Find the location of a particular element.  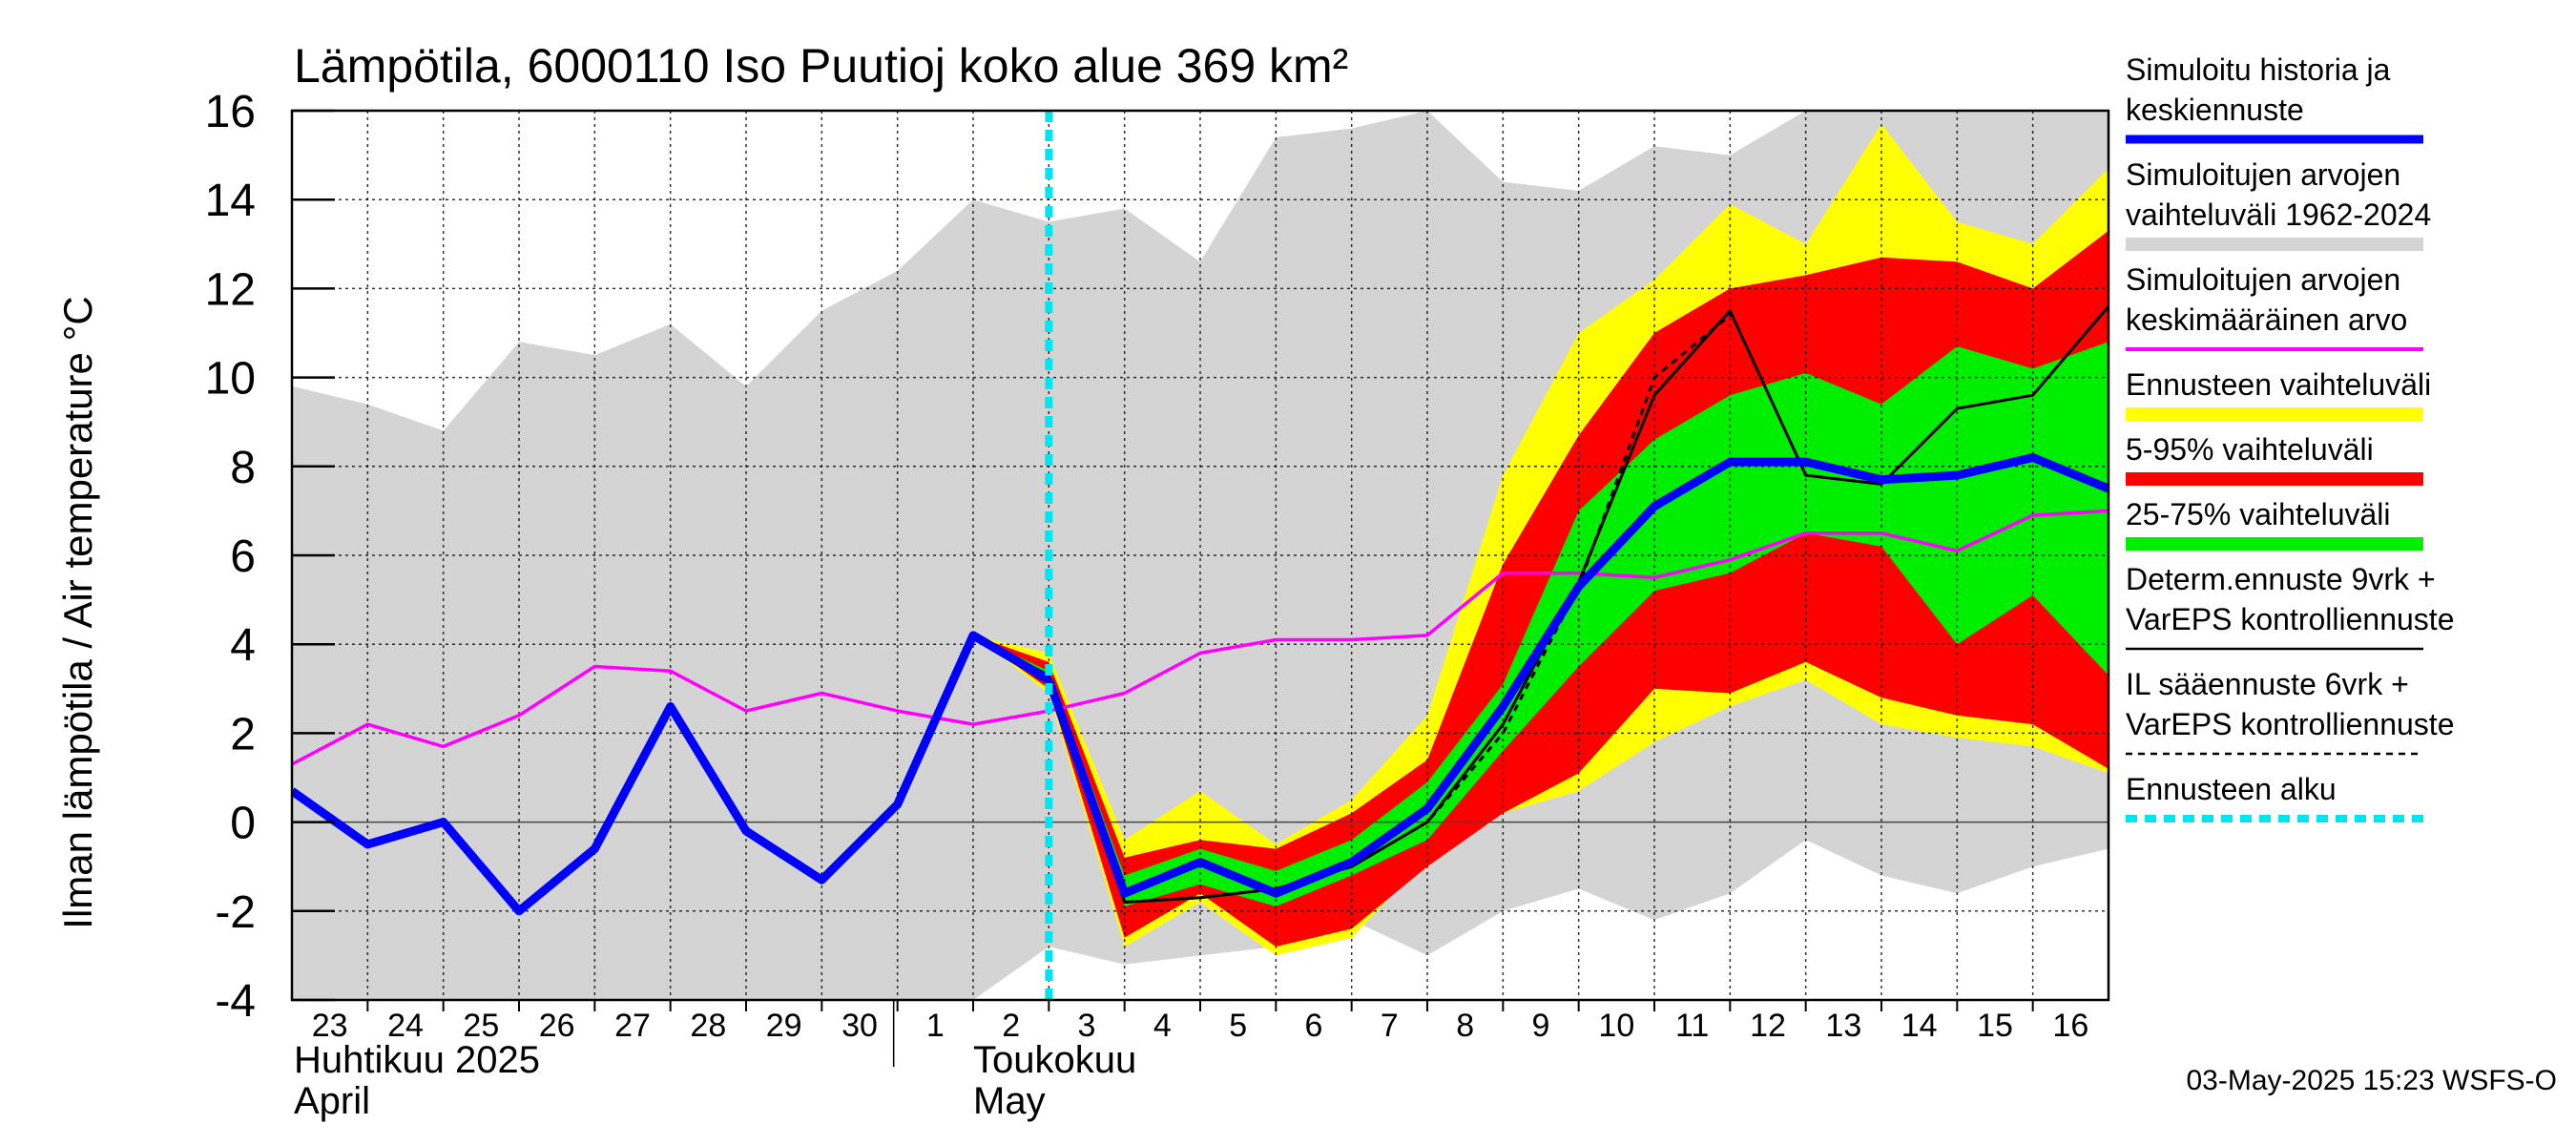

x-tick-label: 7 is located at coordinates (1390, 1026).